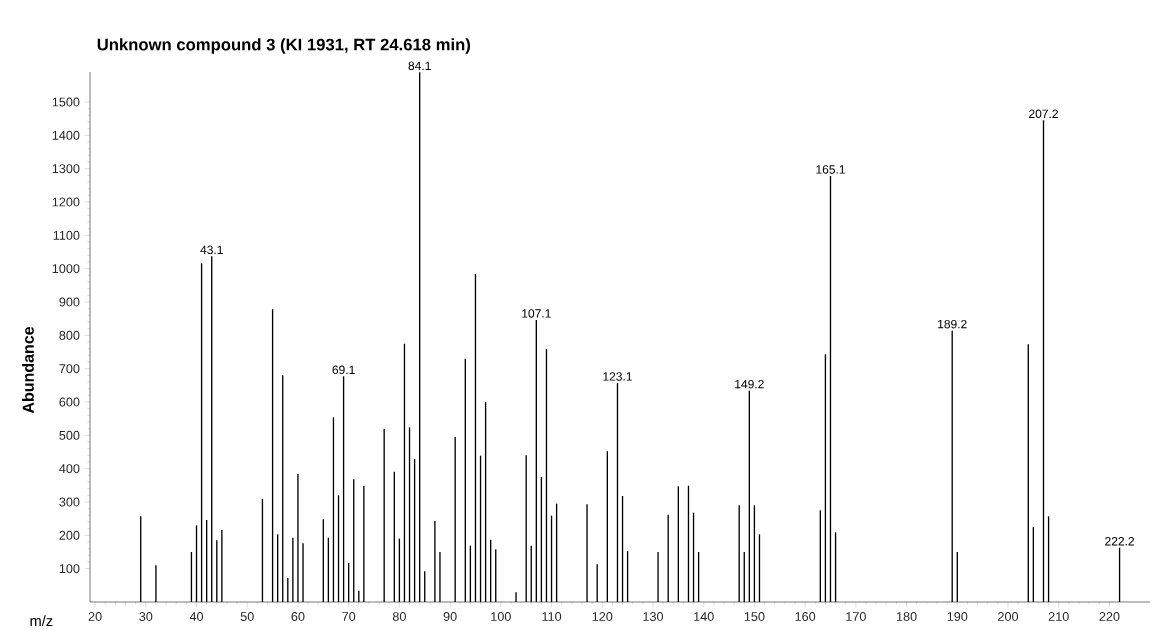  What do you see at coordinates (617, 376) in the screenshot?
I see `annotation: 123.1` at bounding box center [617, 376].